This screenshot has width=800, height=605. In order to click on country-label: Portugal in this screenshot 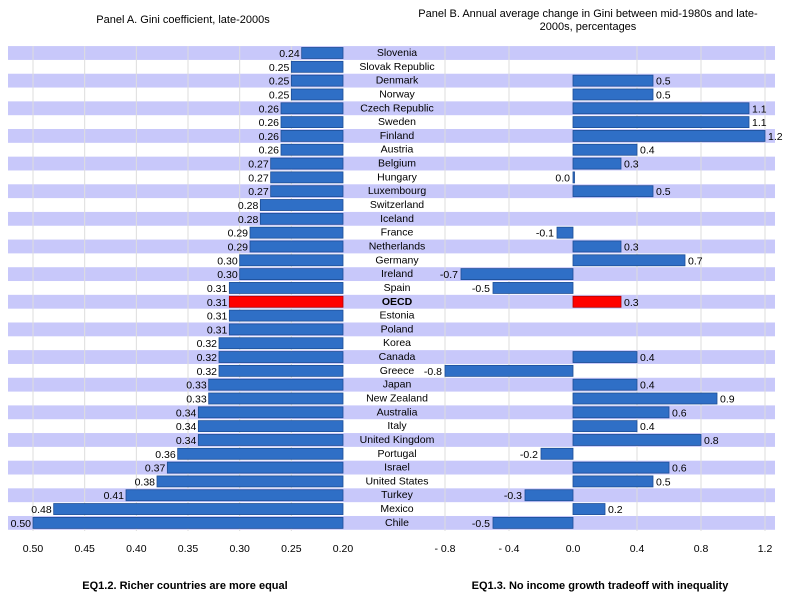, I will do `click(396, 454)`.